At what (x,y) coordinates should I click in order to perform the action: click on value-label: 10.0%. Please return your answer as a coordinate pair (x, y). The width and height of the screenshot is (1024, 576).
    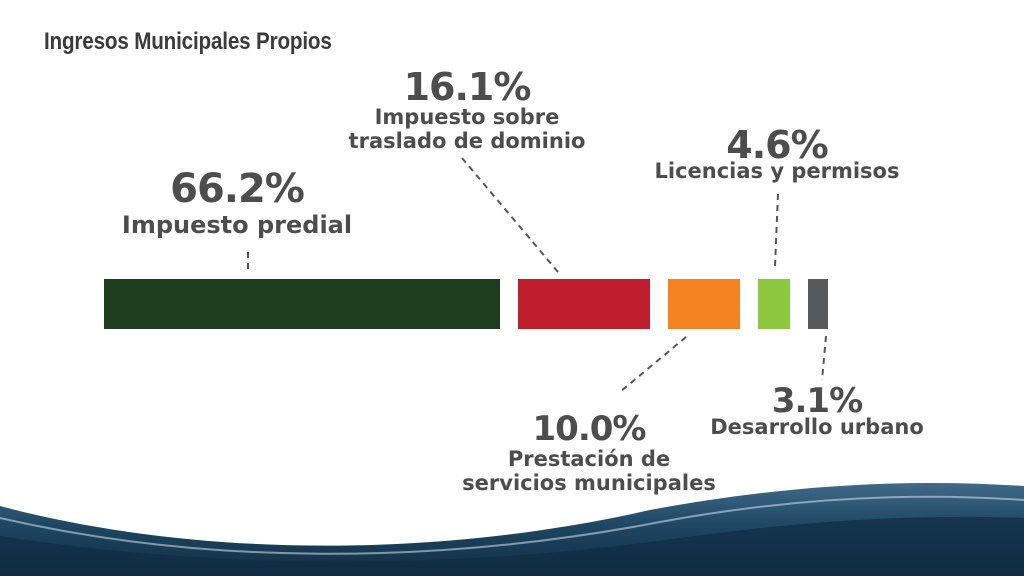
    Looking at the image, I should click on (589, 429).